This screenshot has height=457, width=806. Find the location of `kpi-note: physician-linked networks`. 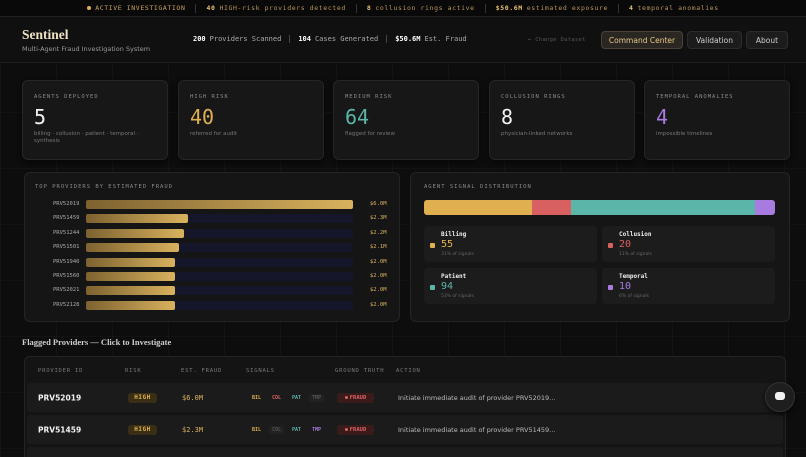

kpi-note: physician-linked networks is located at coordinates (537, 134).